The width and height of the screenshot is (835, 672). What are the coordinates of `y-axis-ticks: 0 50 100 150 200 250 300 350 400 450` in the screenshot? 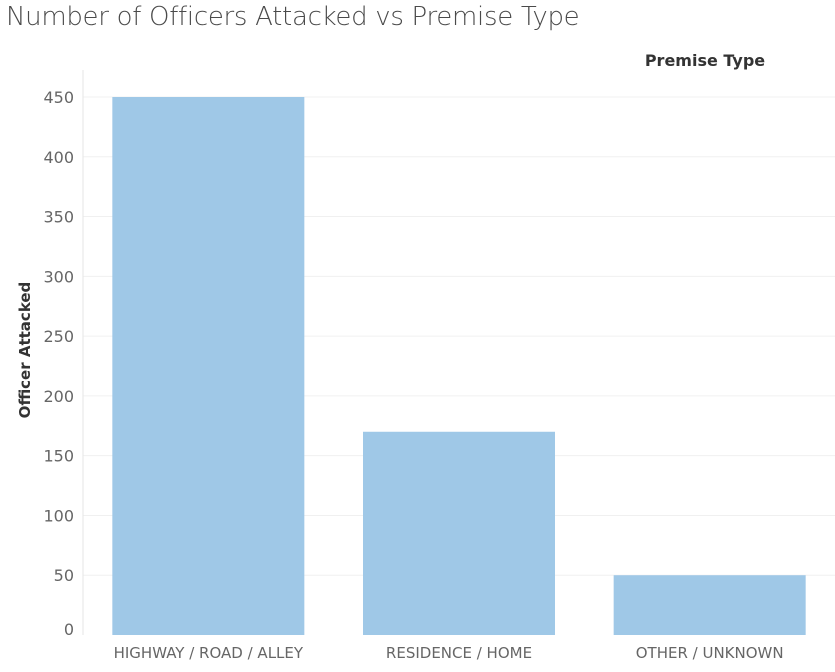 It's located at (58, 363).